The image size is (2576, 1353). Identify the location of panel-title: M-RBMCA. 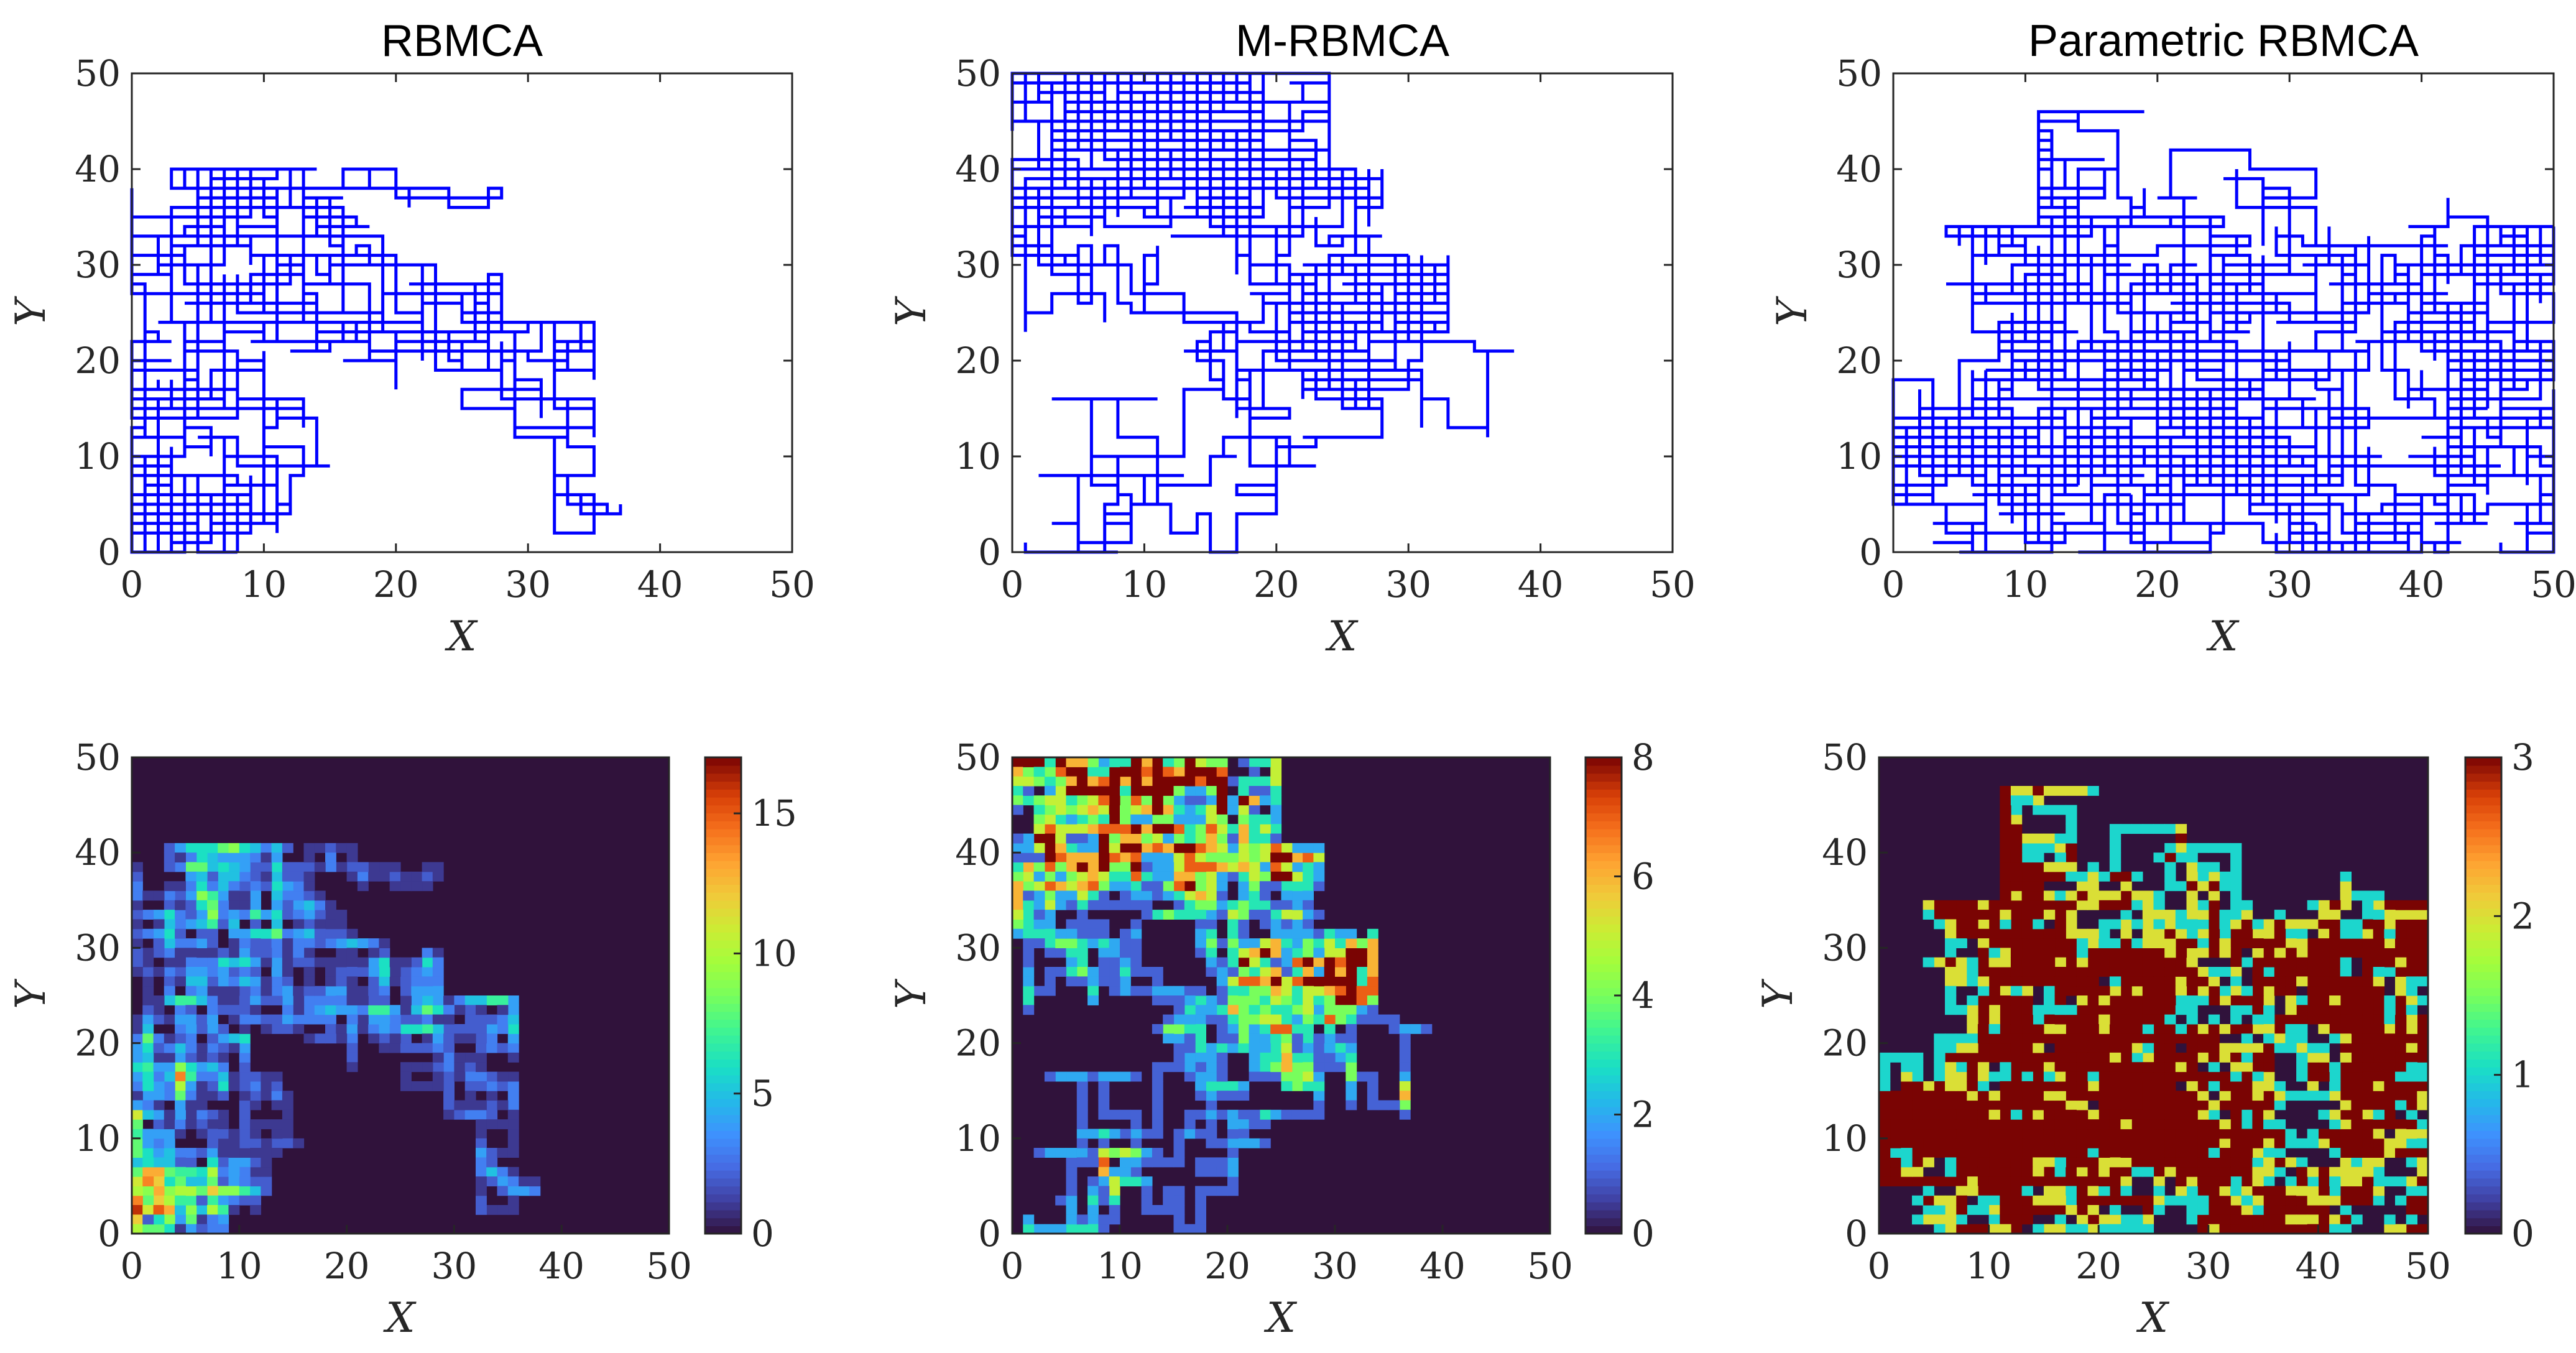
(1342, 41).